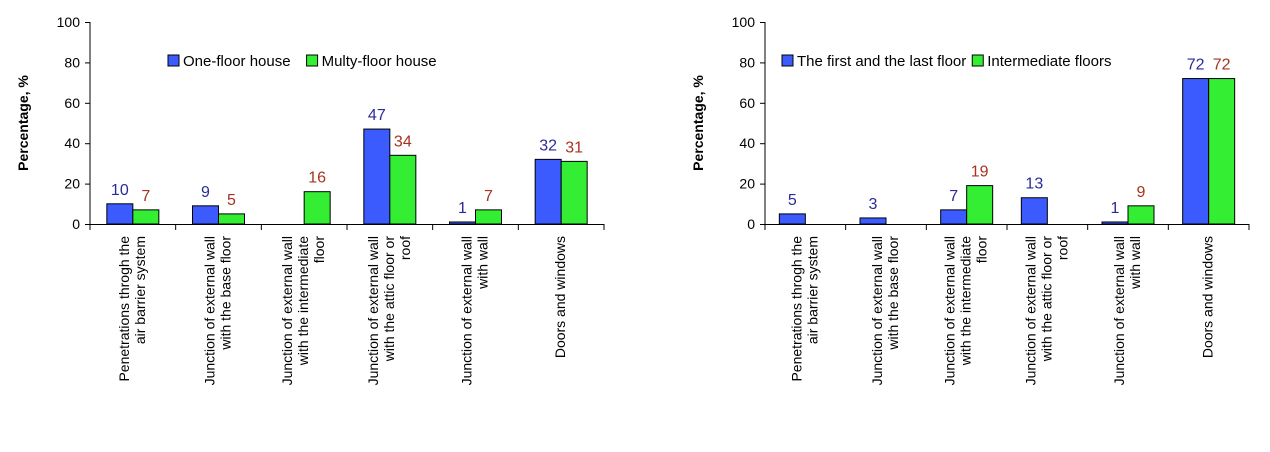 The width and height of the screenshot is (1270, 452). Describe the element at coordinates (120, 190) in the screenshot. I see `data-label: 10` at that location.